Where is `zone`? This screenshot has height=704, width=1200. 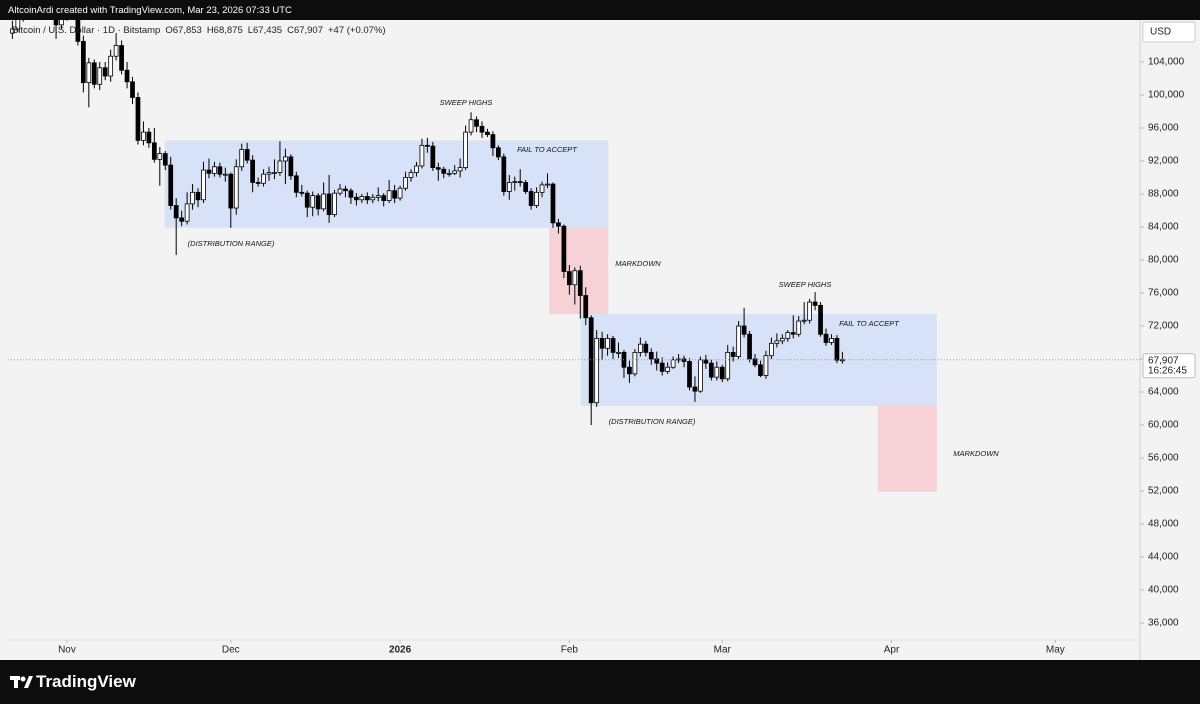
zone is located at coordinates (907, 449).